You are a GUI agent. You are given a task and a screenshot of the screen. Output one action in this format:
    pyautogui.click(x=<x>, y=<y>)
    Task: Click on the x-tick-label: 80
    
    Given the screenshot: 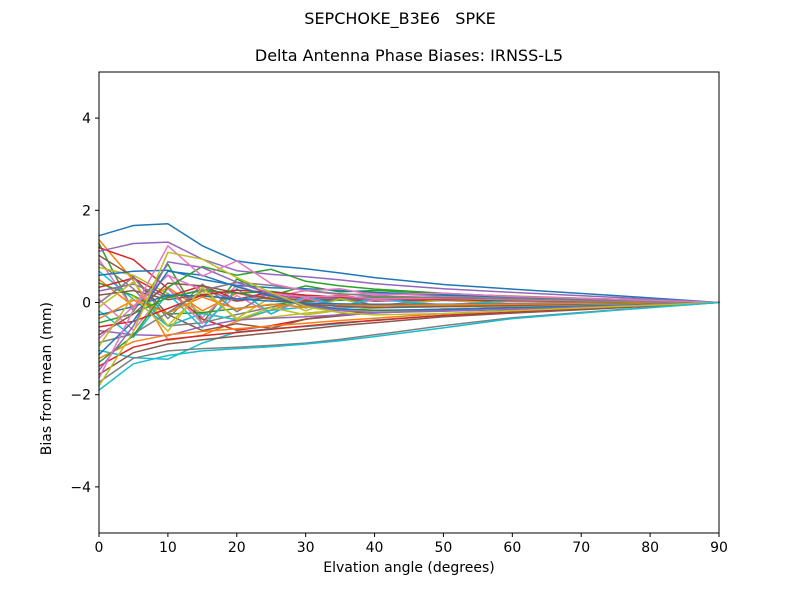 What is the action you would take?
    pyautogui.click(x=650, y=548)
    